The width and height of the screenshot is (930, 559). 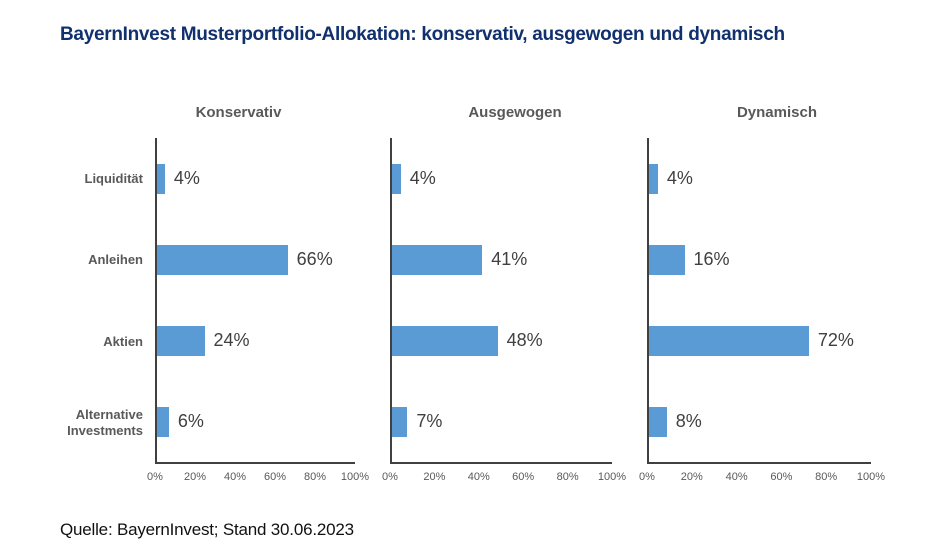 What do you see at coordinates (502, 340) in the screenshot?
I see `bar-row: 48%` at bounding box center [502, 340].